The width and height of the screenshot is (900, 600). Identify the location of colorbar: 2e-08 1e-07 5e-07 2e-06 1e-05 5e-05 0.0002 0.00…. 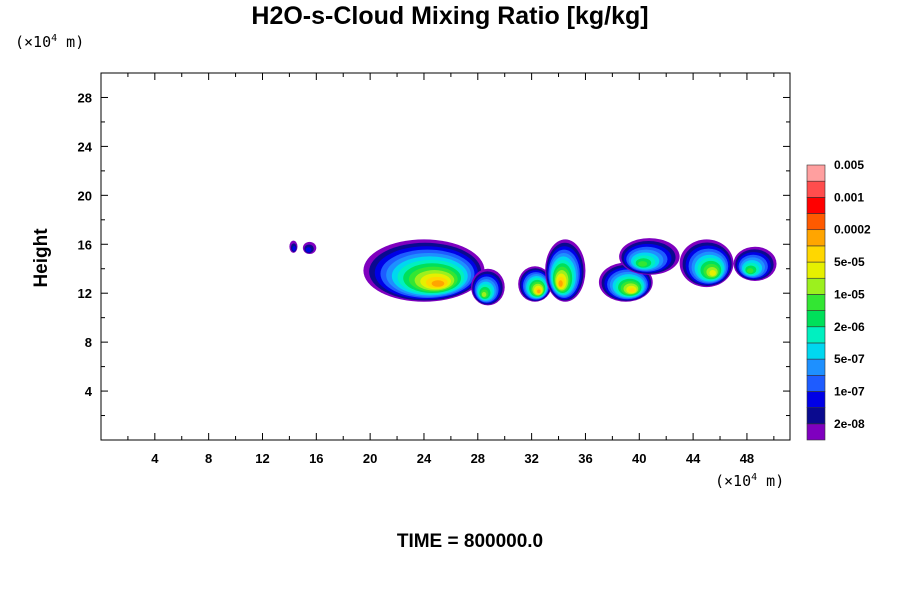
(838, 299).